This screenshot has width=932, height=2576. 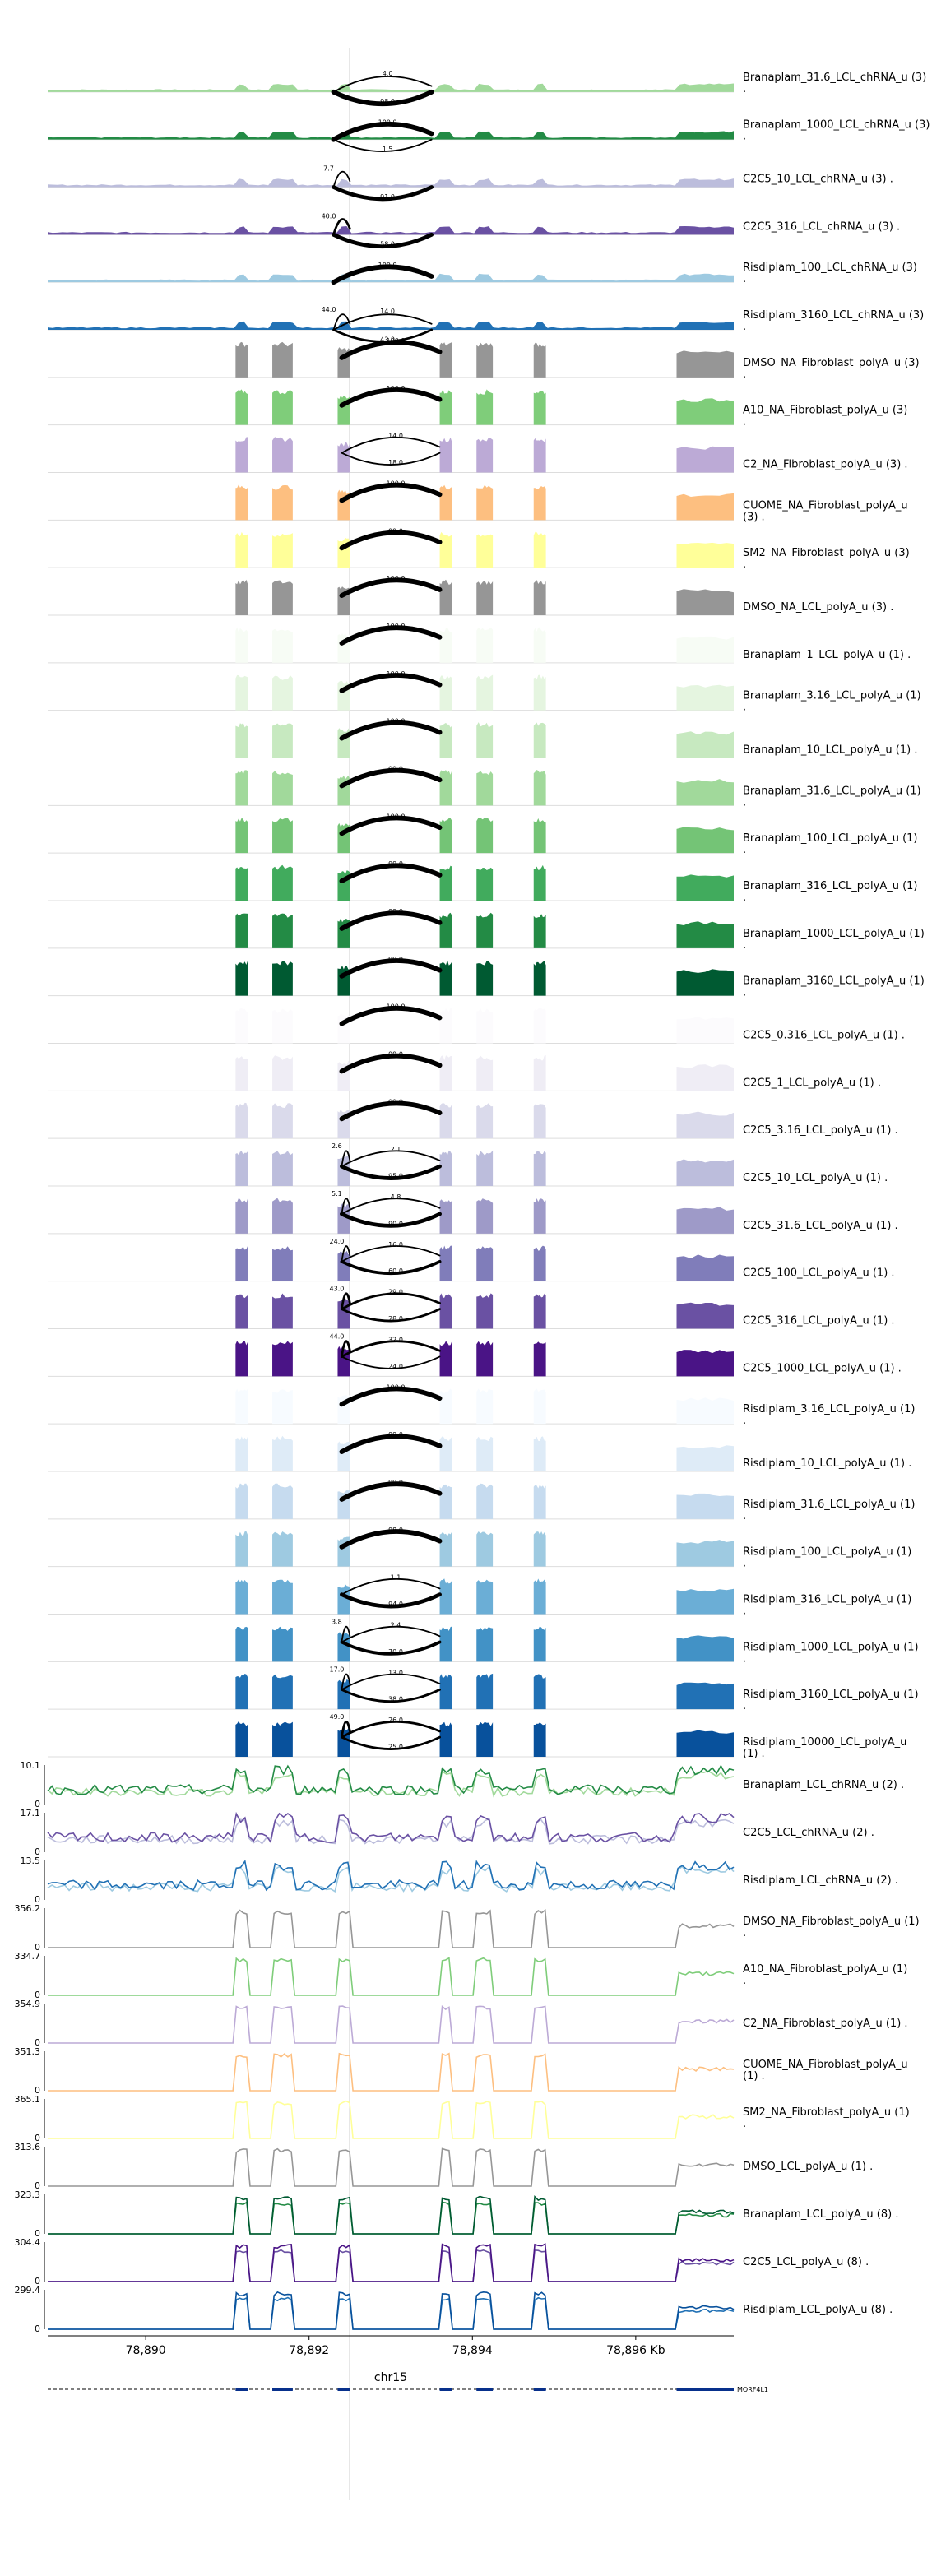 I want to click on coverage-track: 334.7 0 A10_NA_Fibroblast_polyA_u (1)., so click(x=461, y=1976).